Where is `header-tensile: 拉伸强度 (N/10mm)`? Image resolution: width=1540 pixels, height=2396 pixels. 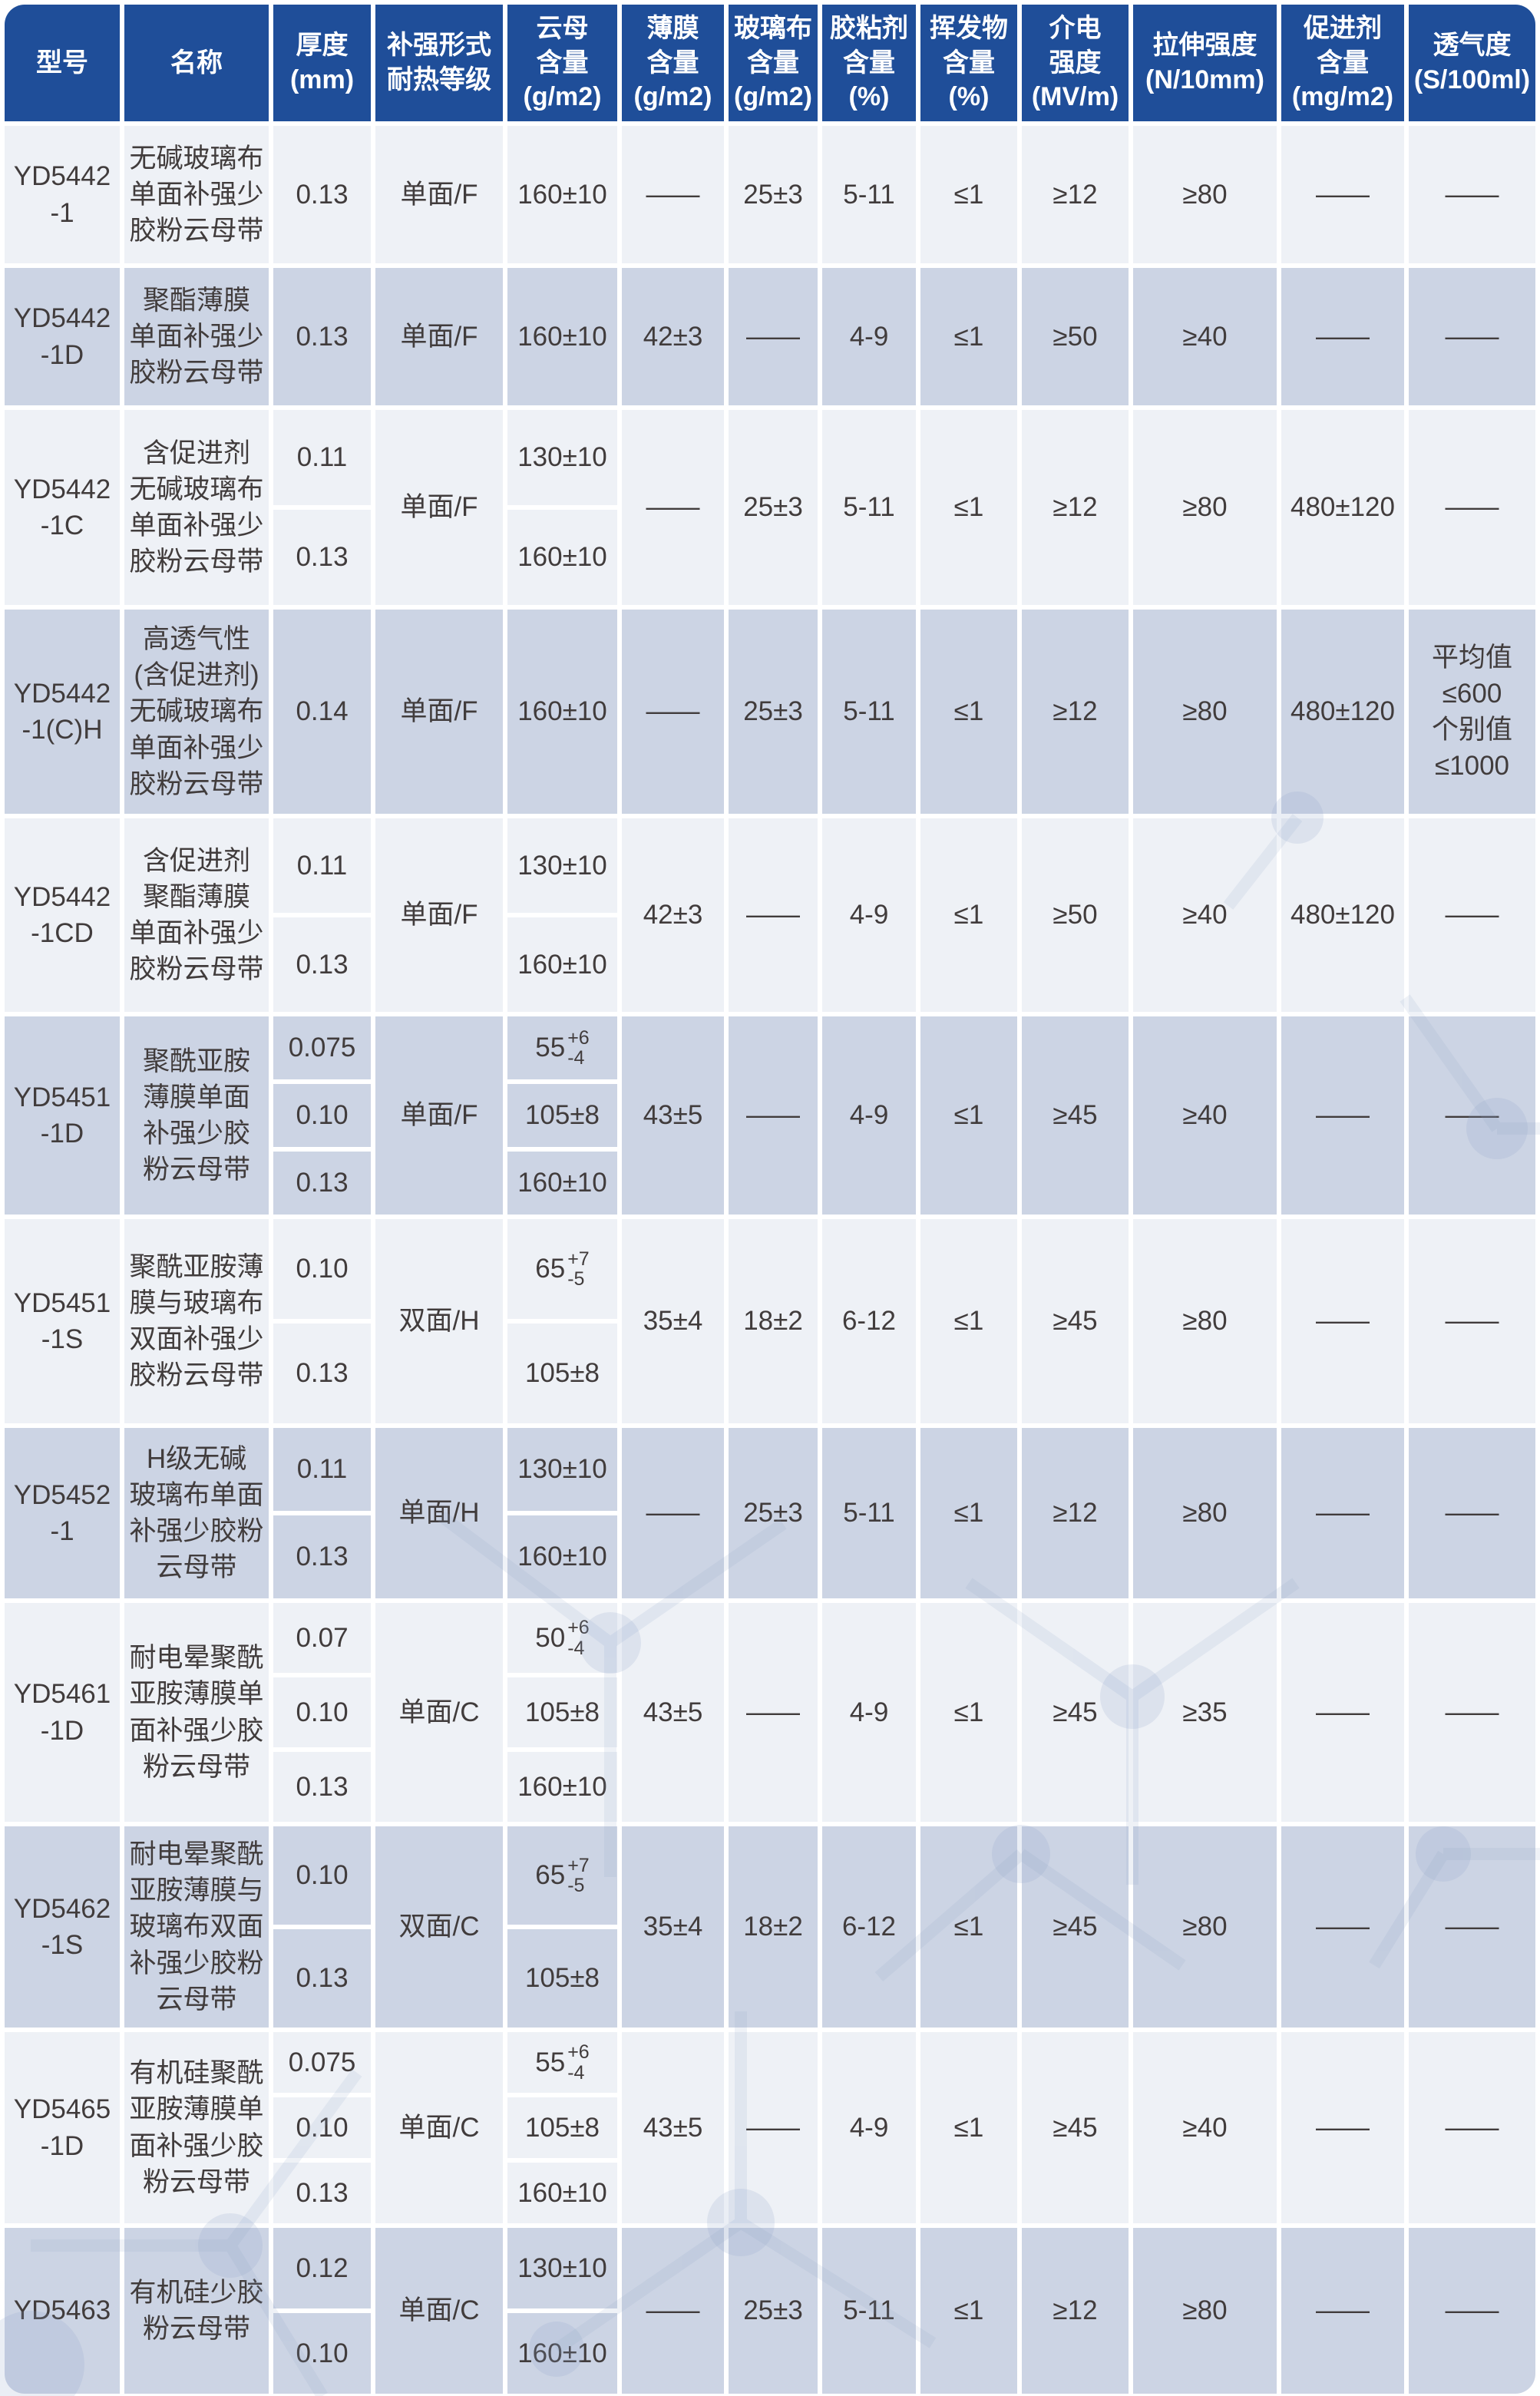
header-tensile: 拉伸强度 (N/10mm) is located at coordinates (1205, 63).